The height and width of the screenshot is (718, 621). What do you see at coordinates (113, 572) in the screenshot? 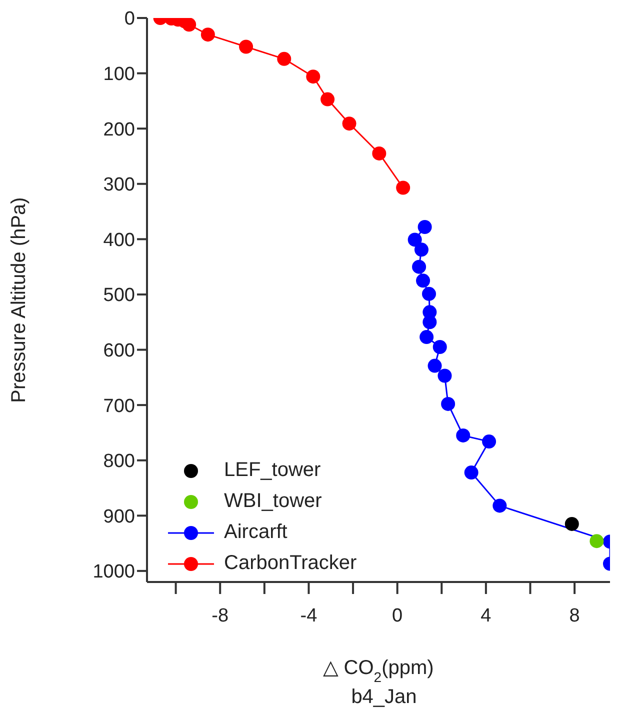
I see `y-tick-label: 1000` at bounding box center [113, 572].